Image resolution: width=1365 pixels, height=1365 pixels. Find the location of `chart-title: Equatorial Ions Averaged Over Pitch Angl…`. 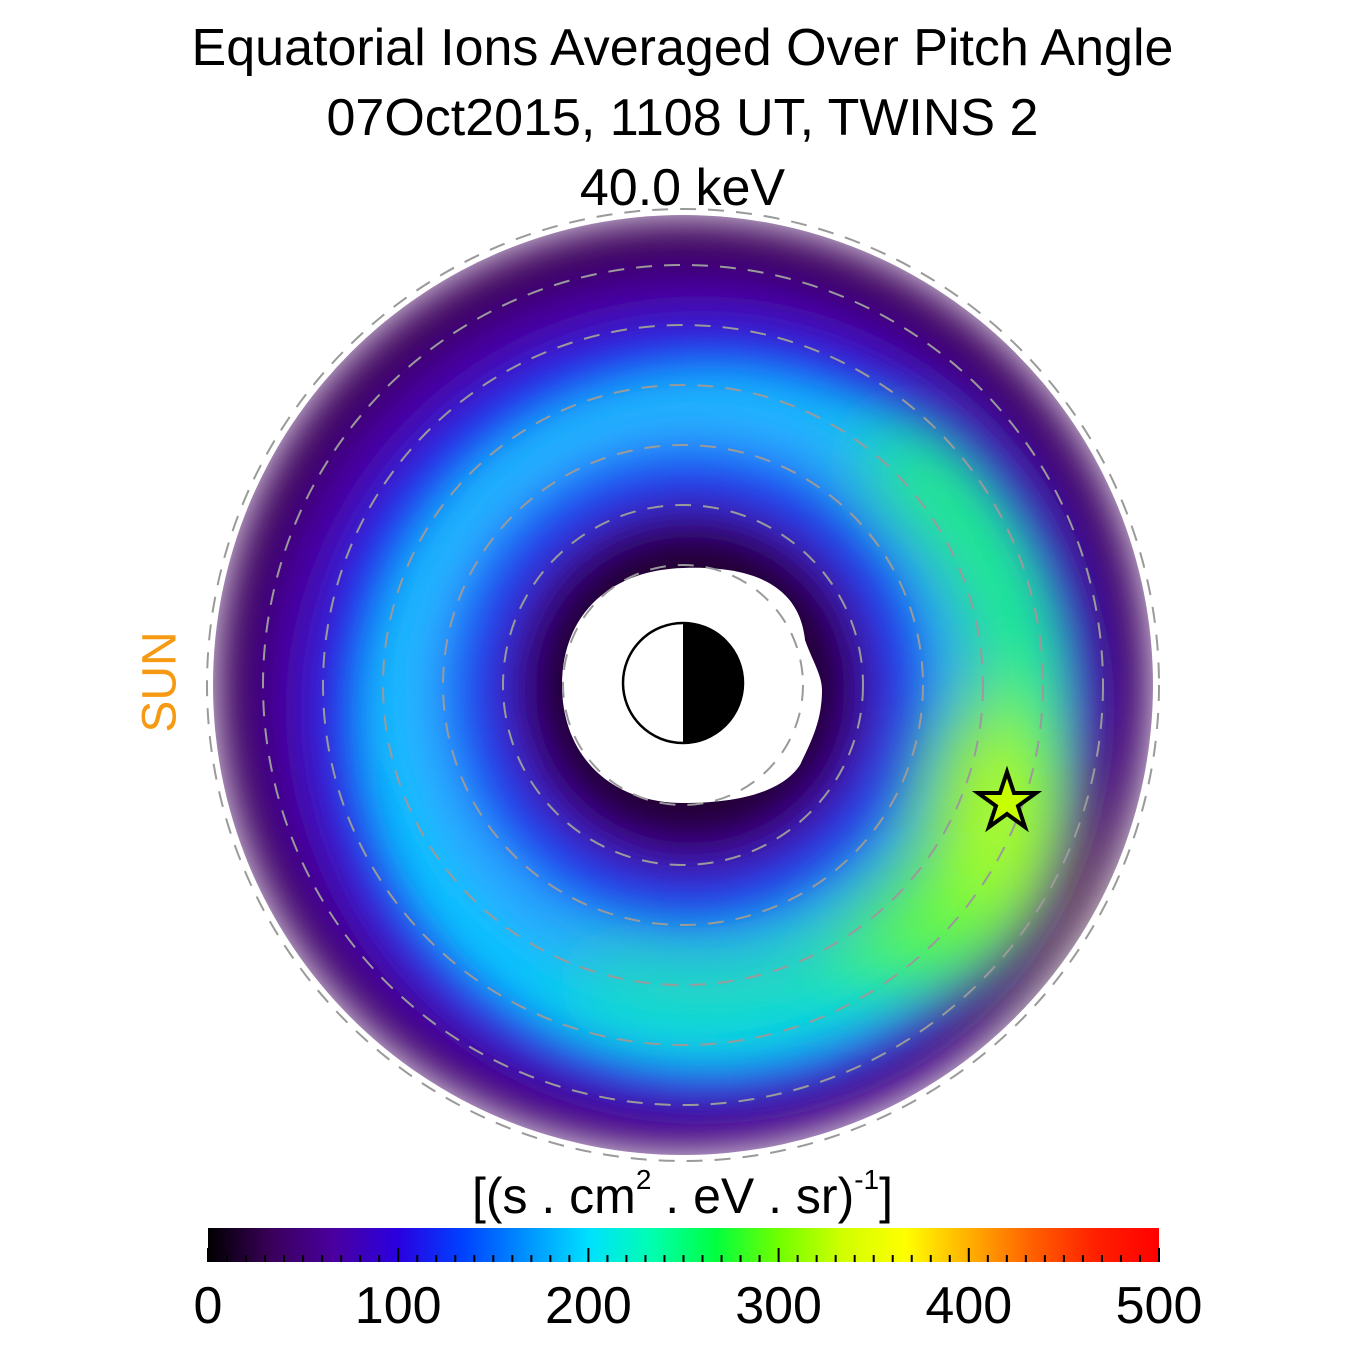

chart-title: Equatorial Ions Averaged Over Pitch Angl… is located at coordinates (682, 48).